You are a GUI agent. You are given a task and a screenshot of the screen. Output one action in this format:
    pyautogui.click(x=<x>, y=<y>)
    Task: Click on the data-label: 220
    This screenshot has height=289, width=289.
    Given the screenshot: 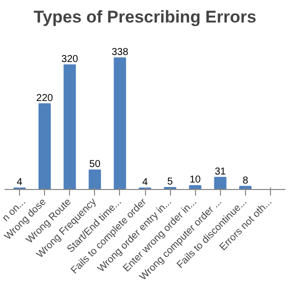 What is the action you would take?
    pyautogui.click(x=45, y=98)
    